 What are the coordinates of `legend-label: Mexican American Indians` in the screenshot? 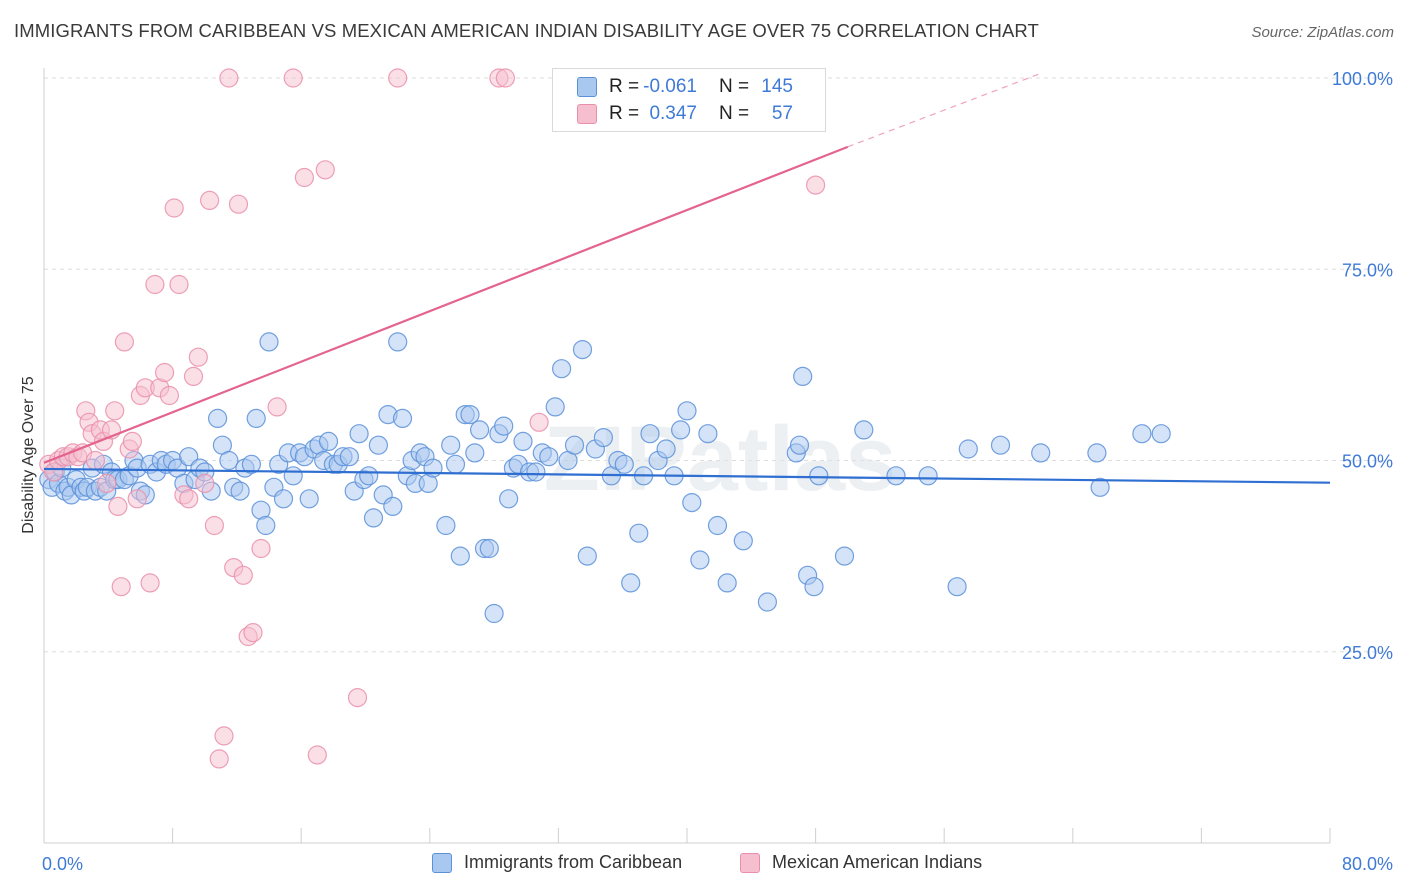 It's located at (877, 862).